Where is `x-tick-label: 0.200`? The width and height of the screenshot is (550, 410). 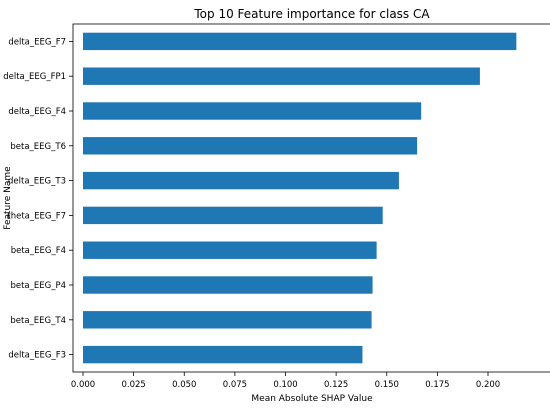
x-tick-label: 0.200 is located at coordinates (488, 385).